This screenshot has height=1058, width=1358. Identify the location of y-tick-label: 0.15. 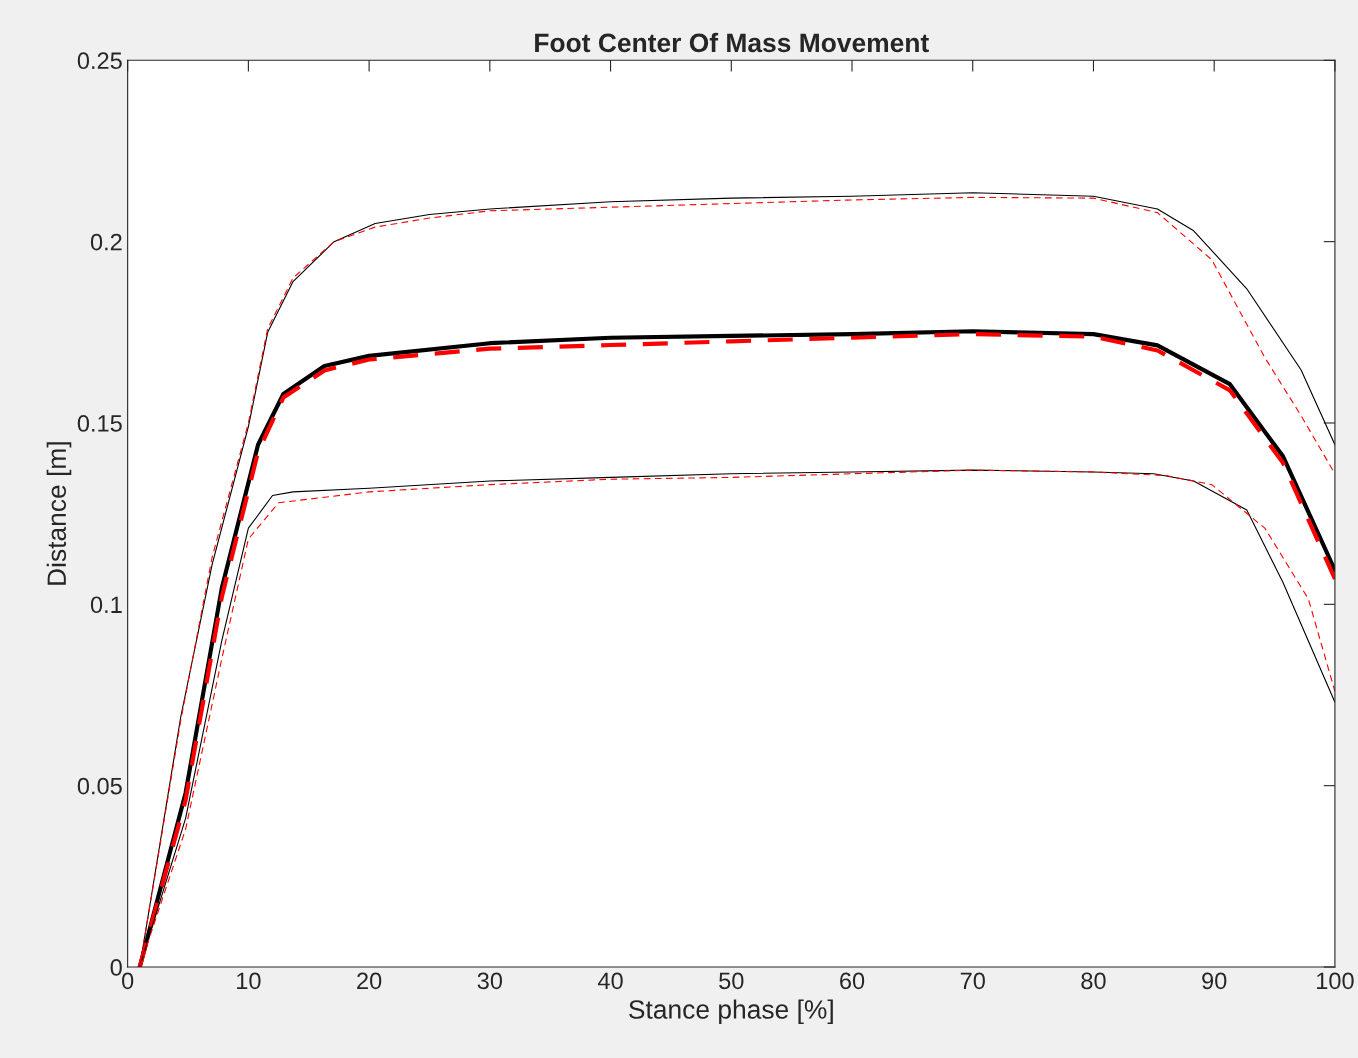
(99, 423).